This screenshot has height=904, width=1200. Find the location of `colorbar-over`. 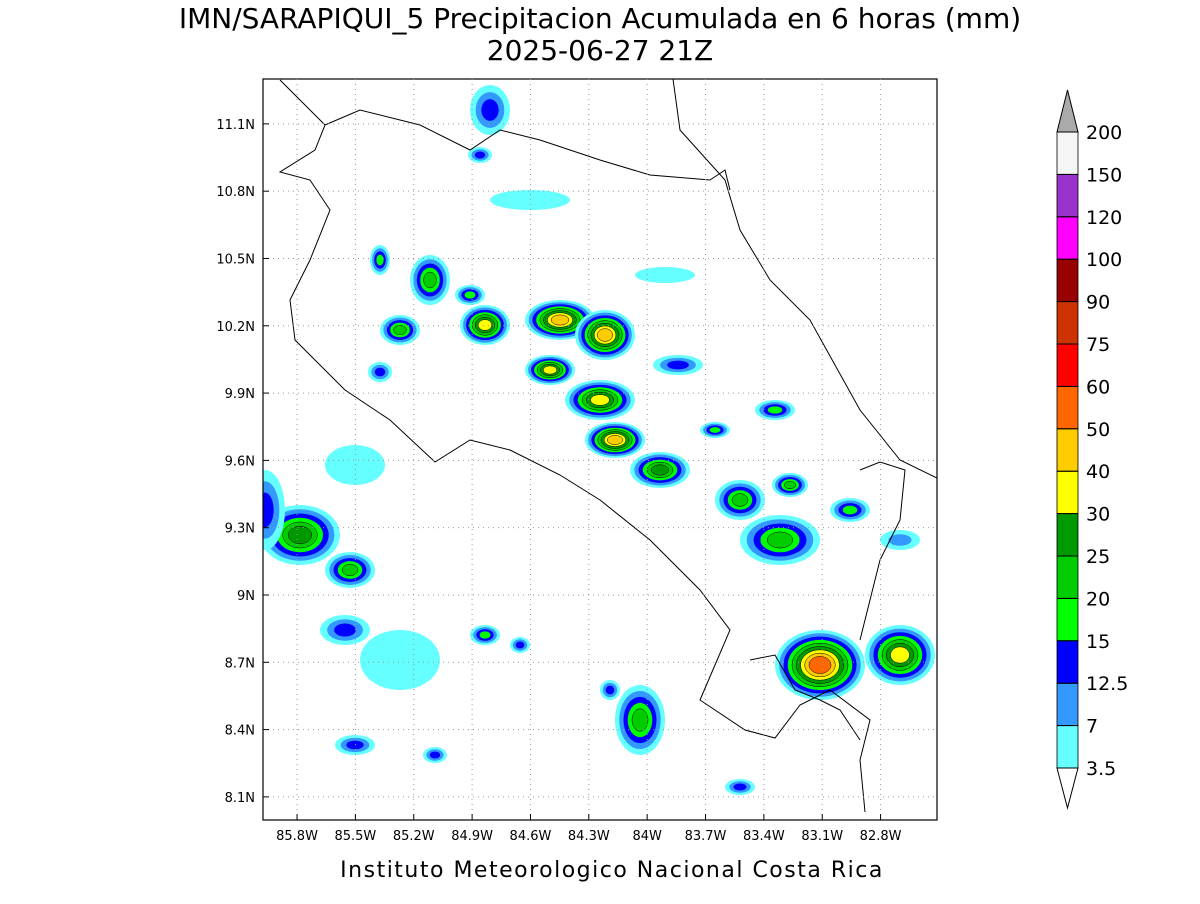

colorbar-over is located at coordinates (1067, 111).